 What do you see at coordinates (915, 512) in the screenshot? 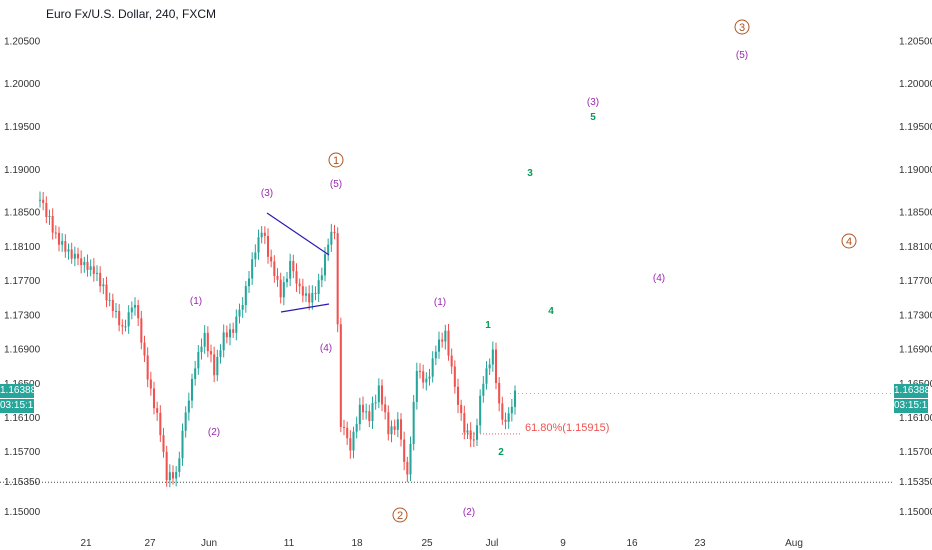
I see `y-tick-label-right: 1.15000` at bounding box center [915, 512].